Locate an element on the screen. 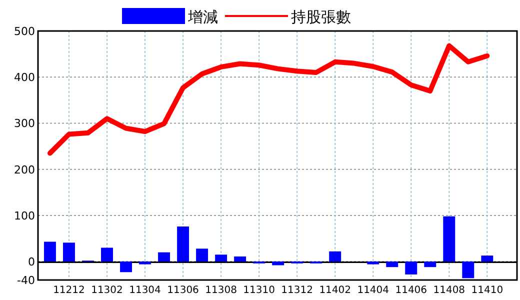 The width and height of the screenshot is (520, 300). x-tick-label: 11302 is located at coordinates (107, 290).